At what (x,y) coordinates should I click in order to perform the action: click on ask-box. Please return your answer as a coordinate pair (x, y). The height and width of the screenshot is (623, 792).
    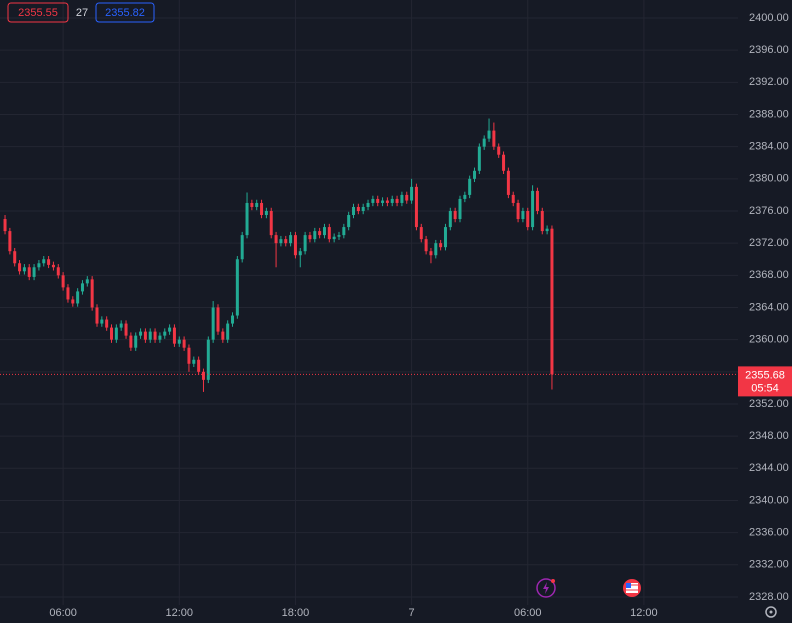
    Looking at the image, I should click on (125, 12).